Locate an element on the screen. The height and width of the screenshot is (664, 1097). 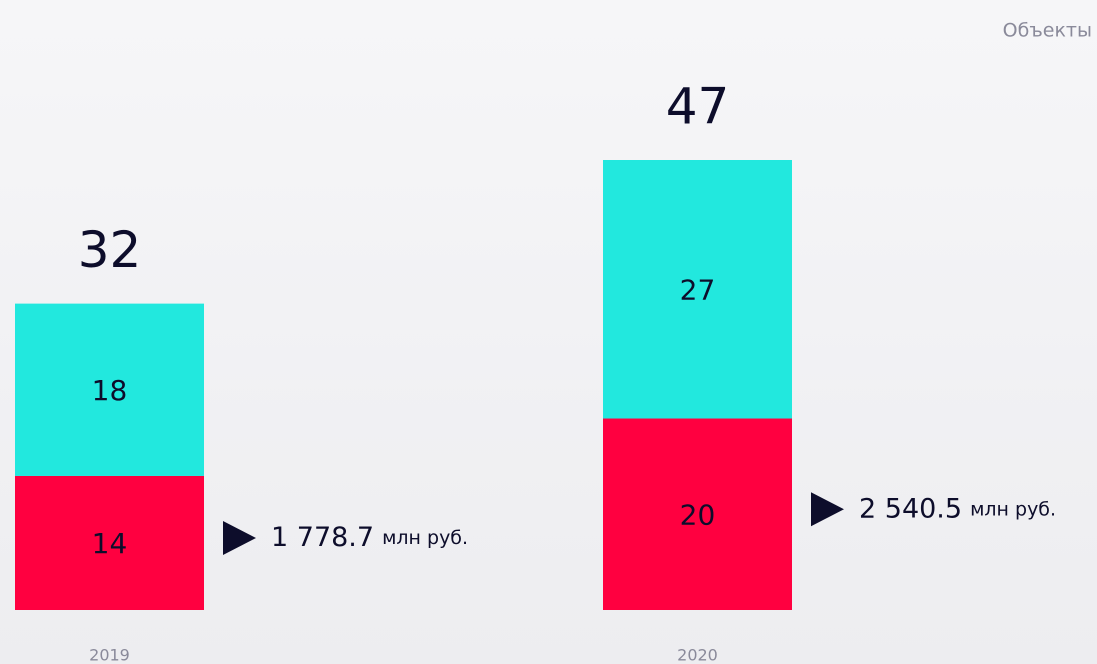
annotation: 2 540.5 млн руб. is located at coordinates (957, 508).